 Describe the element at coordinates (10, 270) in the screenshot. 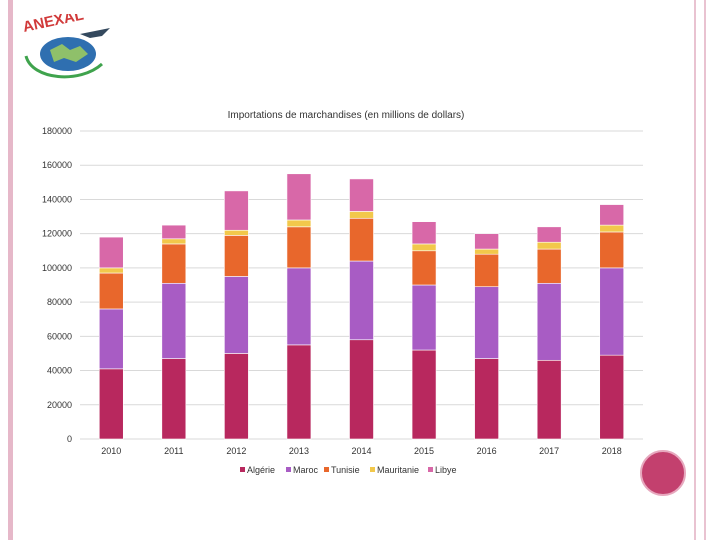

I see `left-frame-bar` at that location.